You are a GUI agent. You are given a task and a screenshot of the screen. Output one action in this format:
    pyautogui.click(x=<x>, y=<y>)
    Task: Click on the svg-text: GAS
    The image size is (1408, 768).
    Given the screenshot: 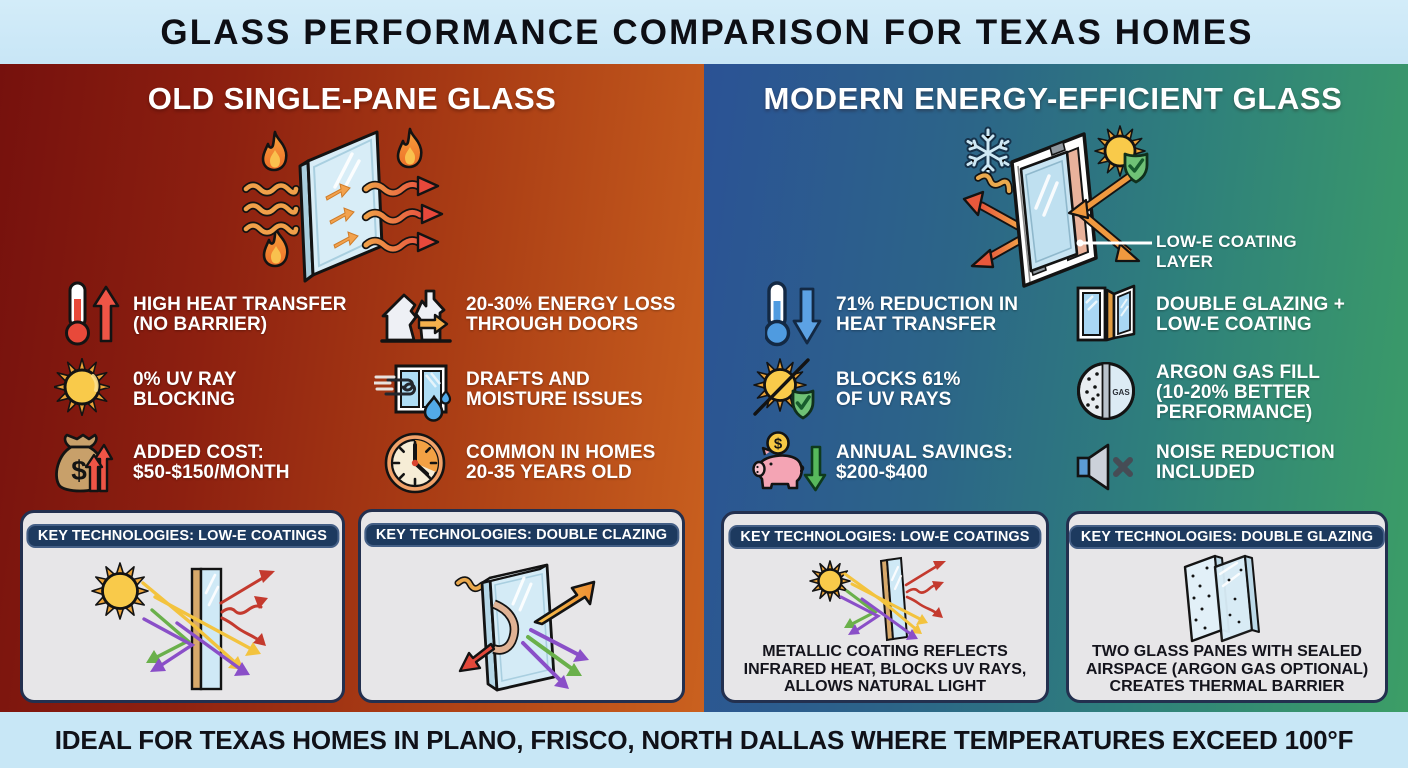 What is the action you would take?
    pyautogui.click(x=1121, y=392)
    